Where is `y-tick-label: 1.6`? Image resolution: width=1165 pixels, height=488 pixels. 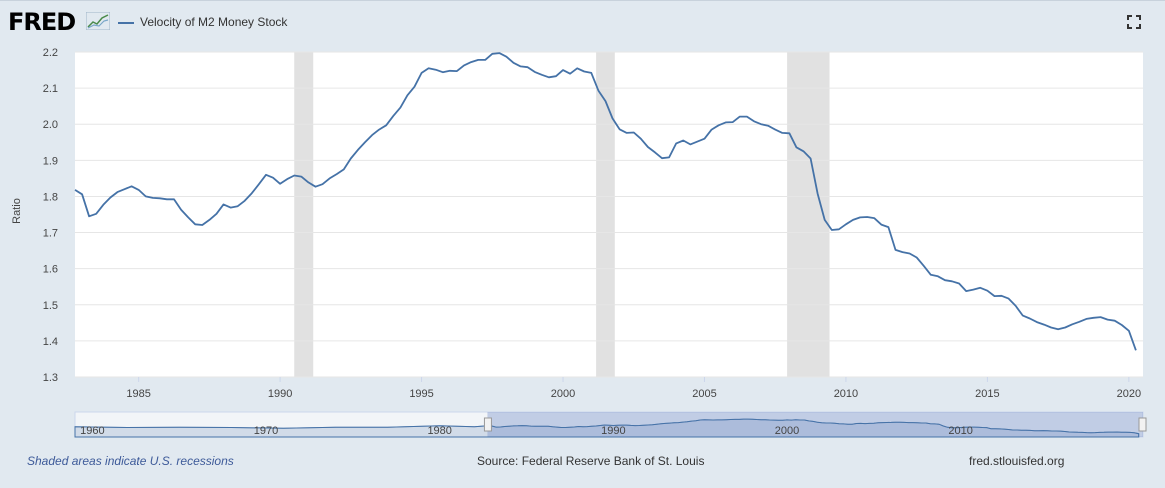
y-tick-label: 1.6 is located at coordinates (50, 270).